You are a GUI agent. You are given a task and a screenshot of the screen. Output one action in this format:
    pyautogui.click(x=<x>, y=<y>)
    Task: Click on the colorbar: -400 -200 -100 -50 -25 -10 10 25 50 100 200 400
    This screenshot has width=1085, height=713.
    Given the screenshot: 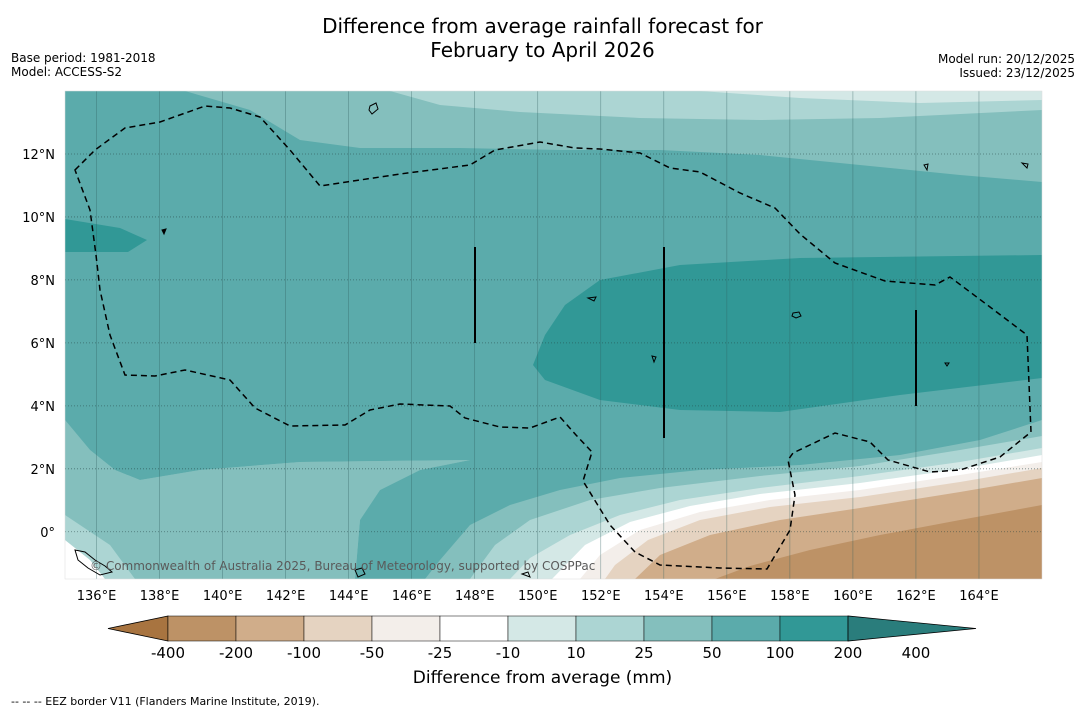 What is the action you would take?
    pyautogui.click(x=542, y=638)
    